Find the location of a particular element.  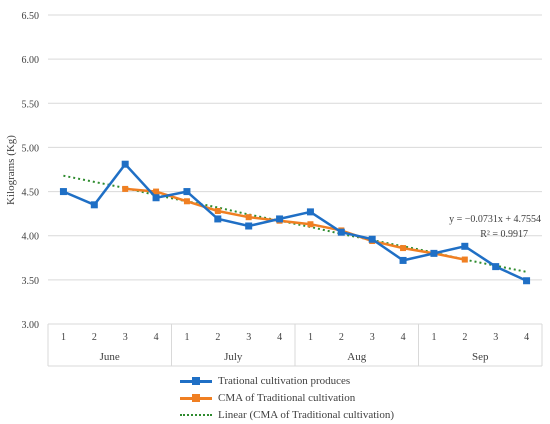

legend-label-cma: CMA of Traditional cultivation is located at coordinates (287, 397).